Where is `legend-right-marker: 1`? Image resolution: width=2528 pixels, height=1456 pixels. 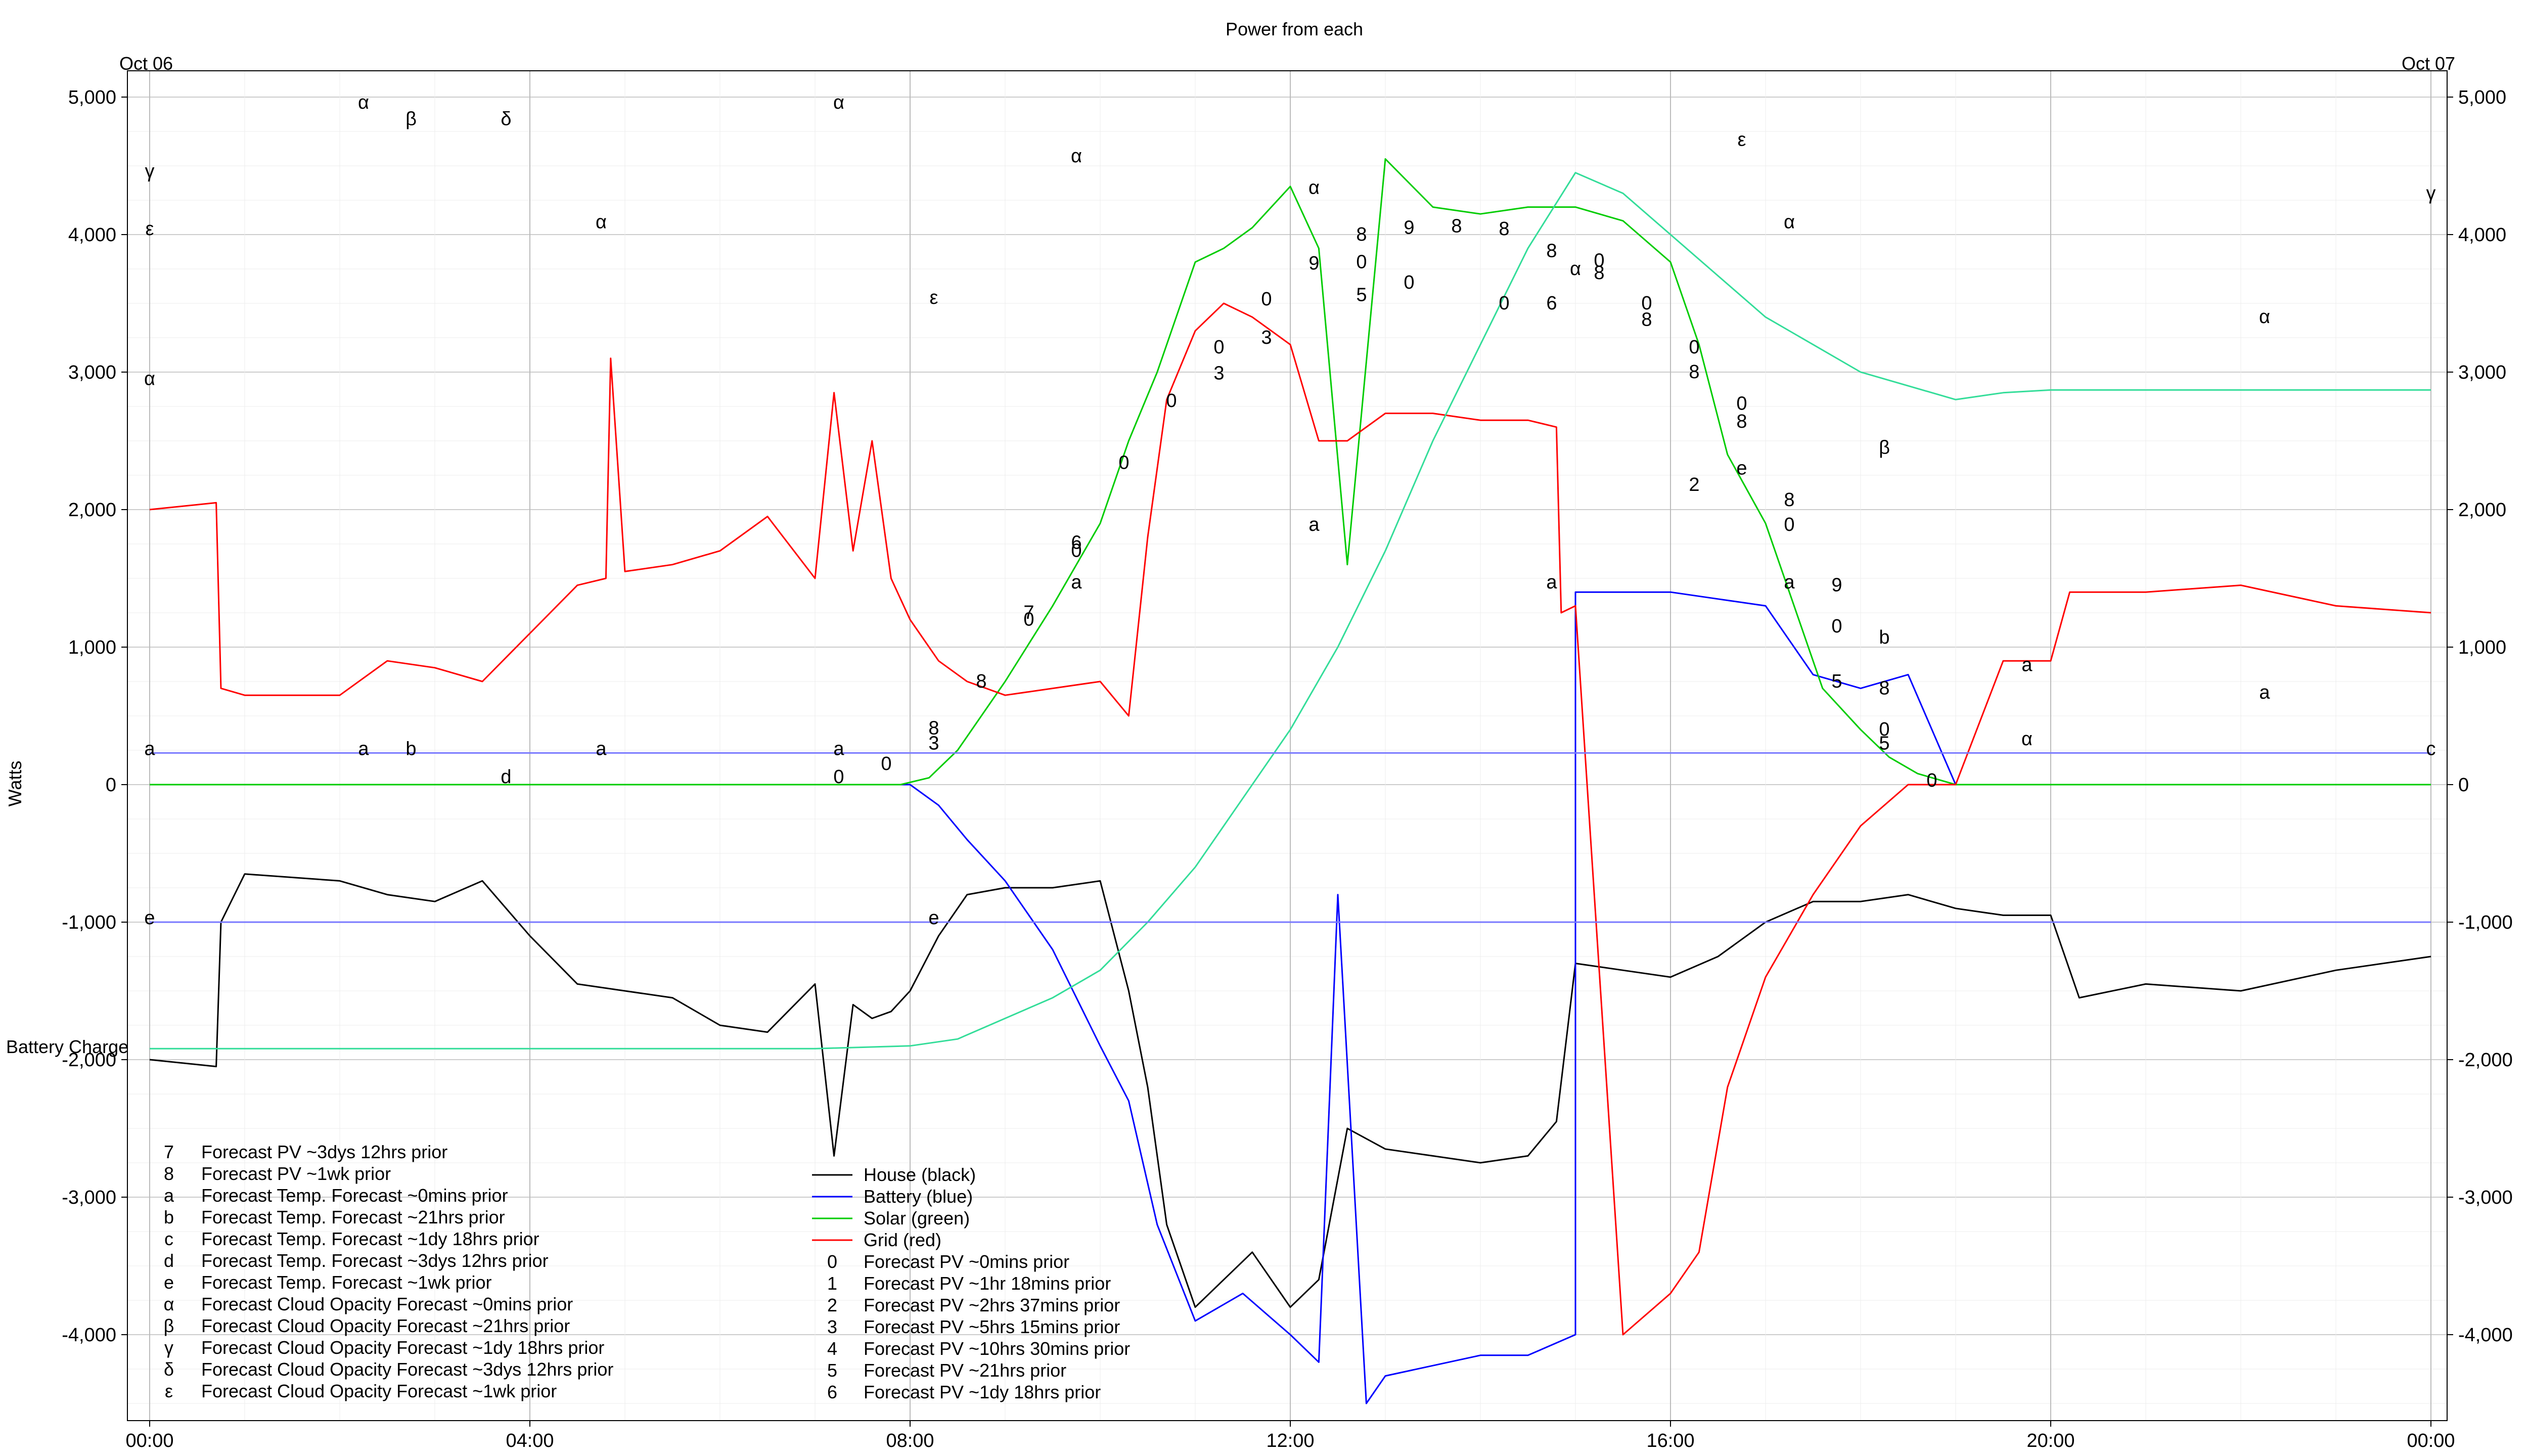 legend-right-marker: 1 is located at coordinates (832, 1283).